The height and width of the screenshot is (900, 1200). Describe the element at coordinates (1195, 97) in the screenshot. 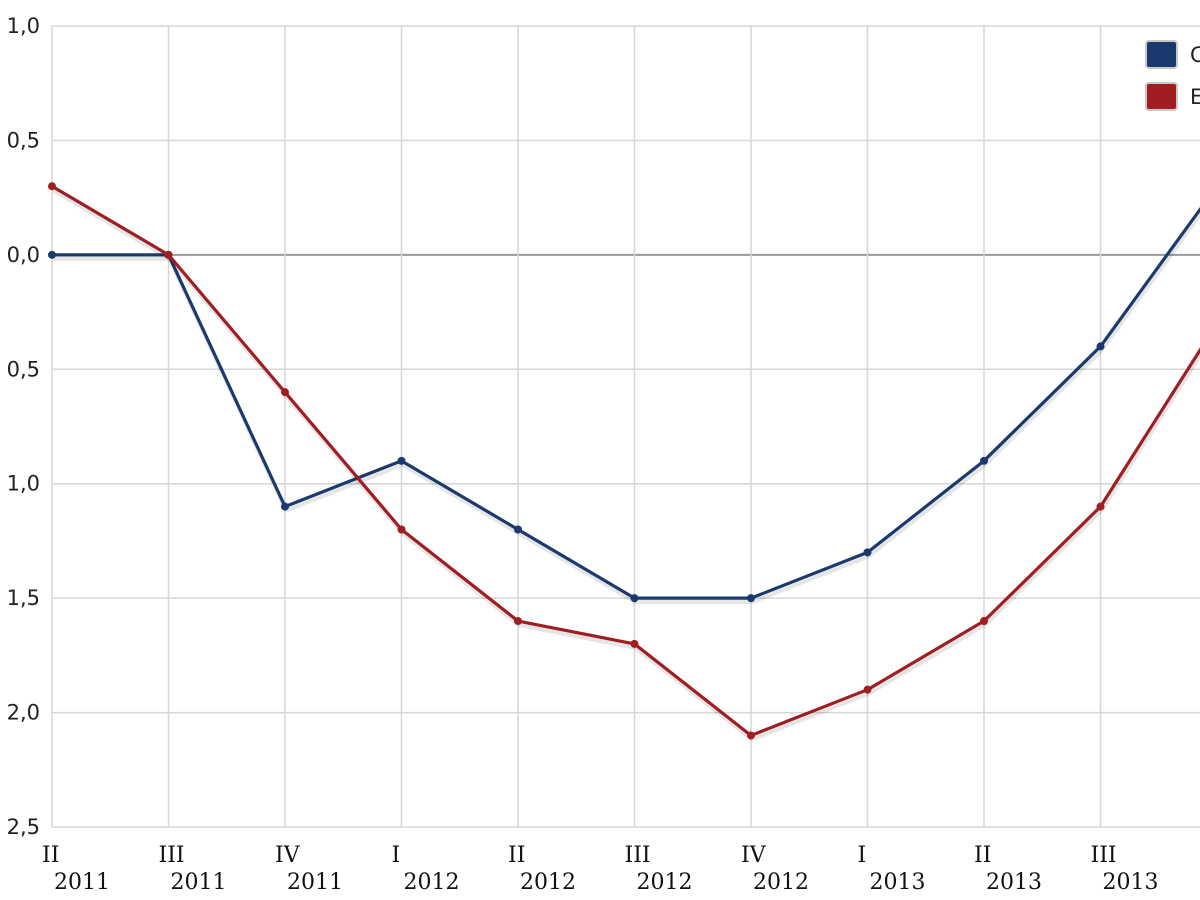

I see `legend-label-E: E` at that location.